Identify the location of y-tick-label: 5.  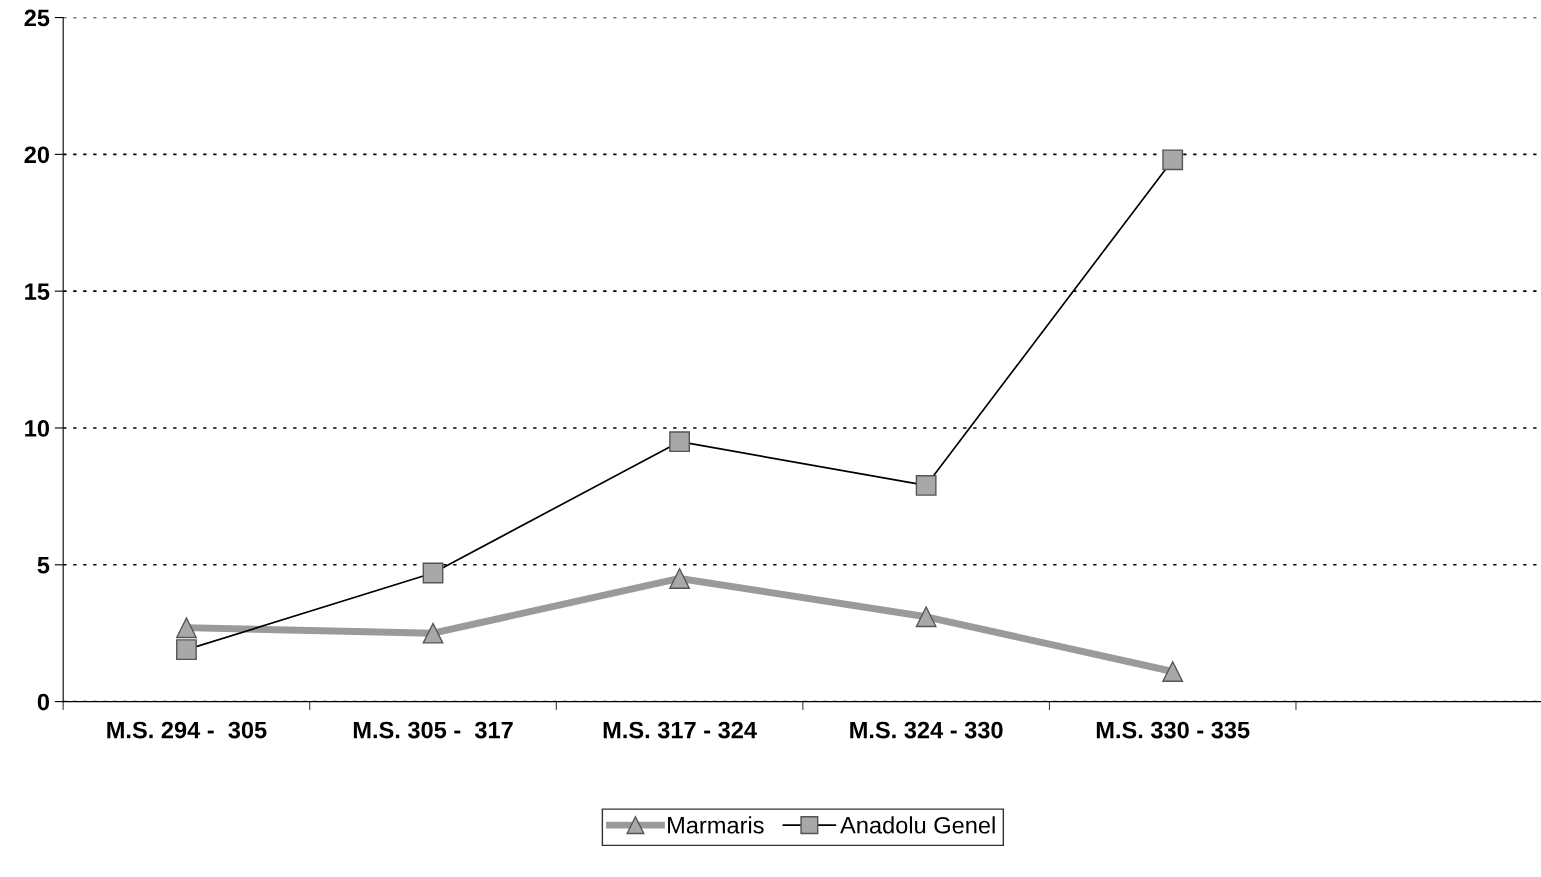
(43, 565).